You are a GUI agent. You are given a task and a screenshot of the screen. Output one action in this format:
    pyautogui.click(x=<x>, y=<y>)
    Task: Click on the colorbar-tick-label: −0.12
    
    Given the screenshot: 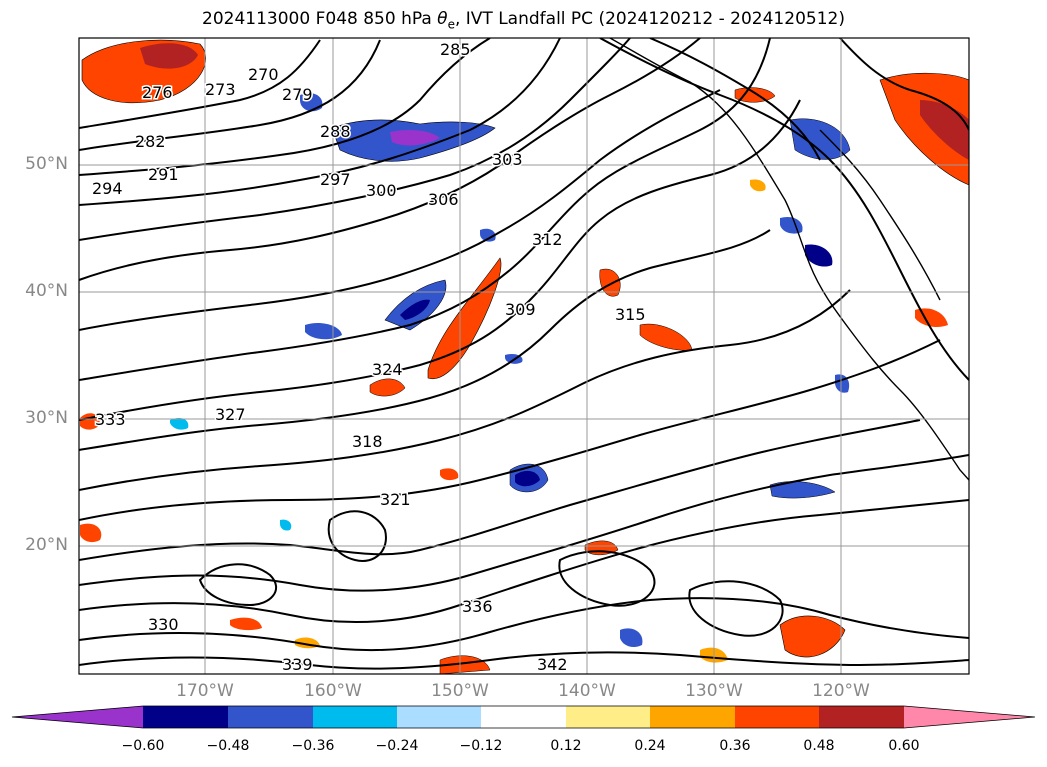 What is the action you would take?
    pyautogui.click(x=481, y=746)
    